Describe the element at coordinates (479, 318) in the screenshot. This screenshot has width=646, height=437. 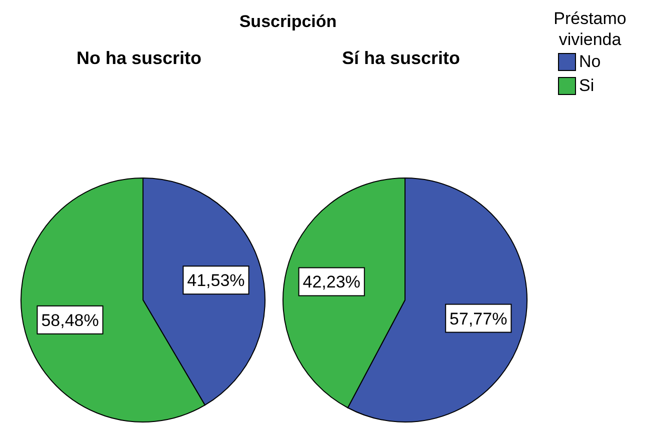
I see `data-label: 57,77%` at that location.